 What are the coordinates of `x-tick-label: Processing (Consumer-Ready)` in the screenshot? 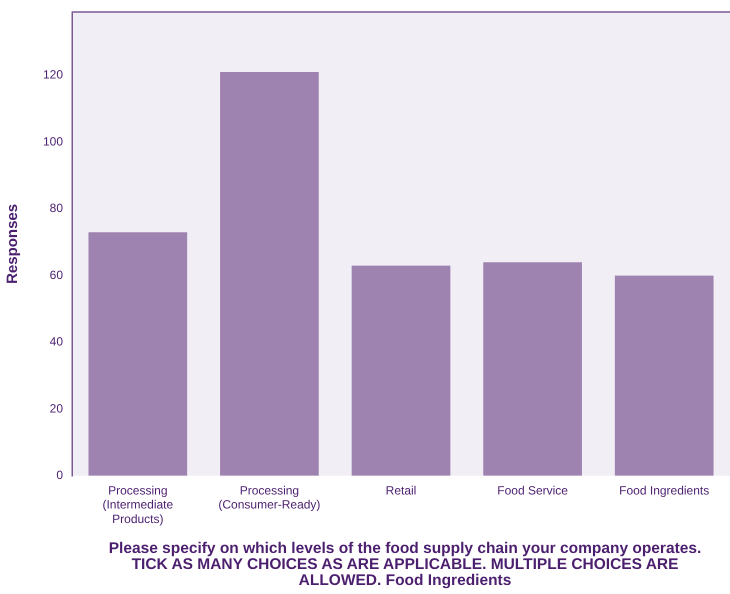 It's located at (269, 497).